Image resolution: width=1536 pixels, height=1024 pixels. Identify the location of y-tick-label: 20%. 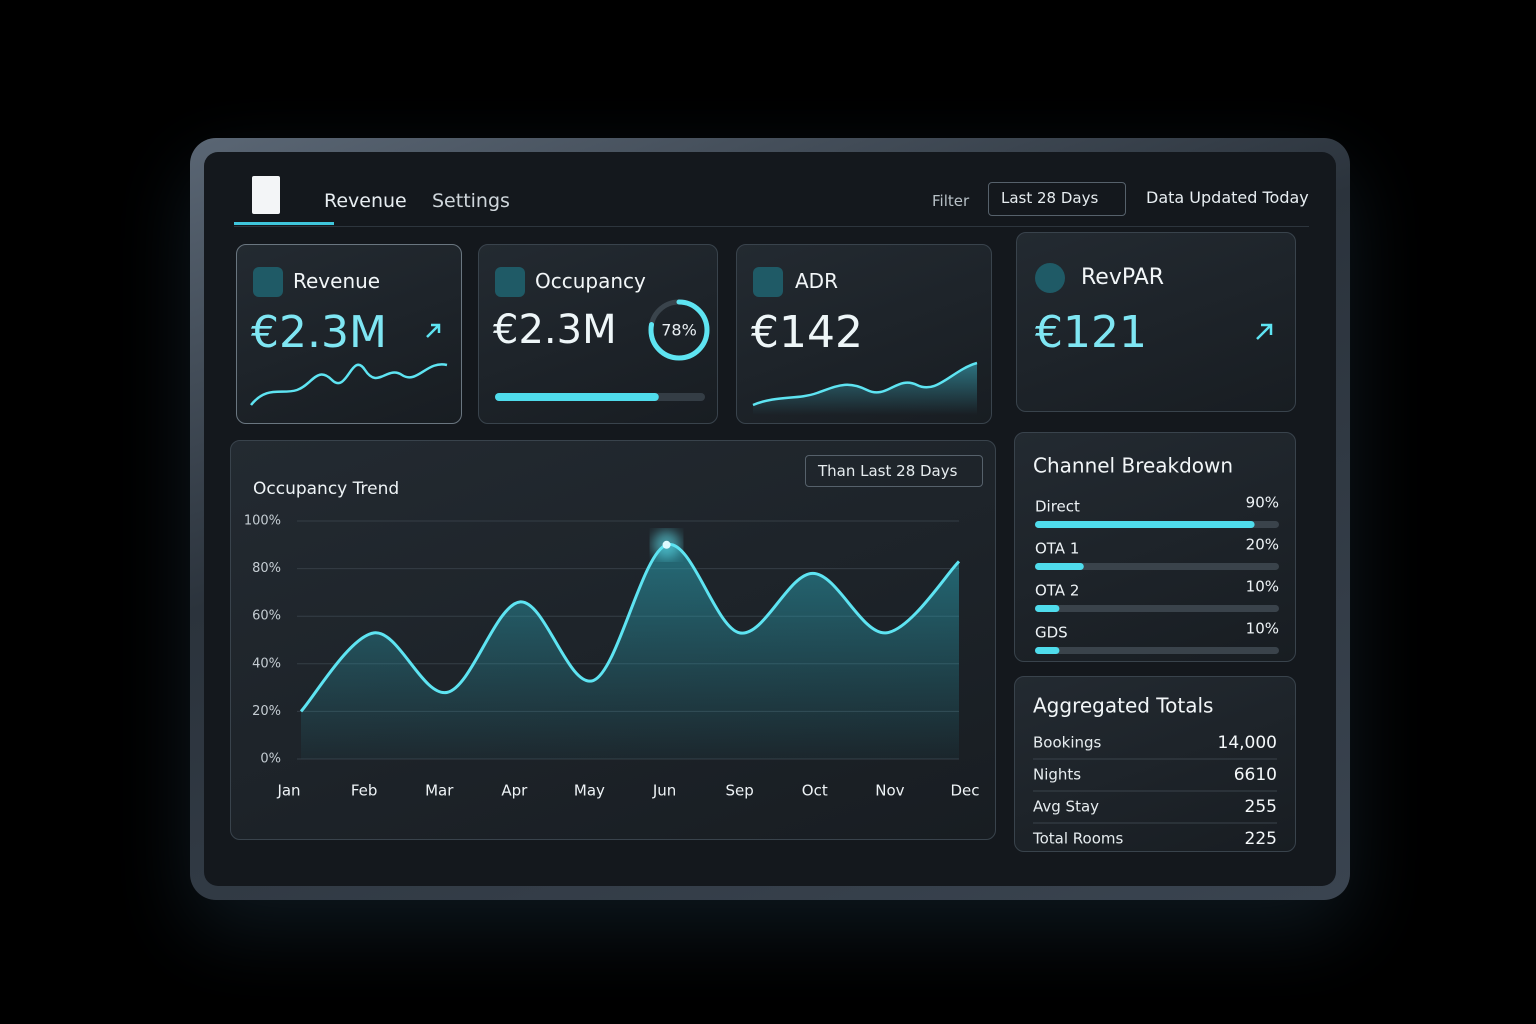
(266, 711).